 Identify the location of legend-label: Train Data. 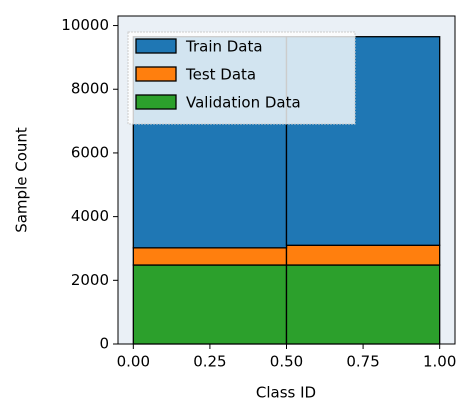
(224, 47).